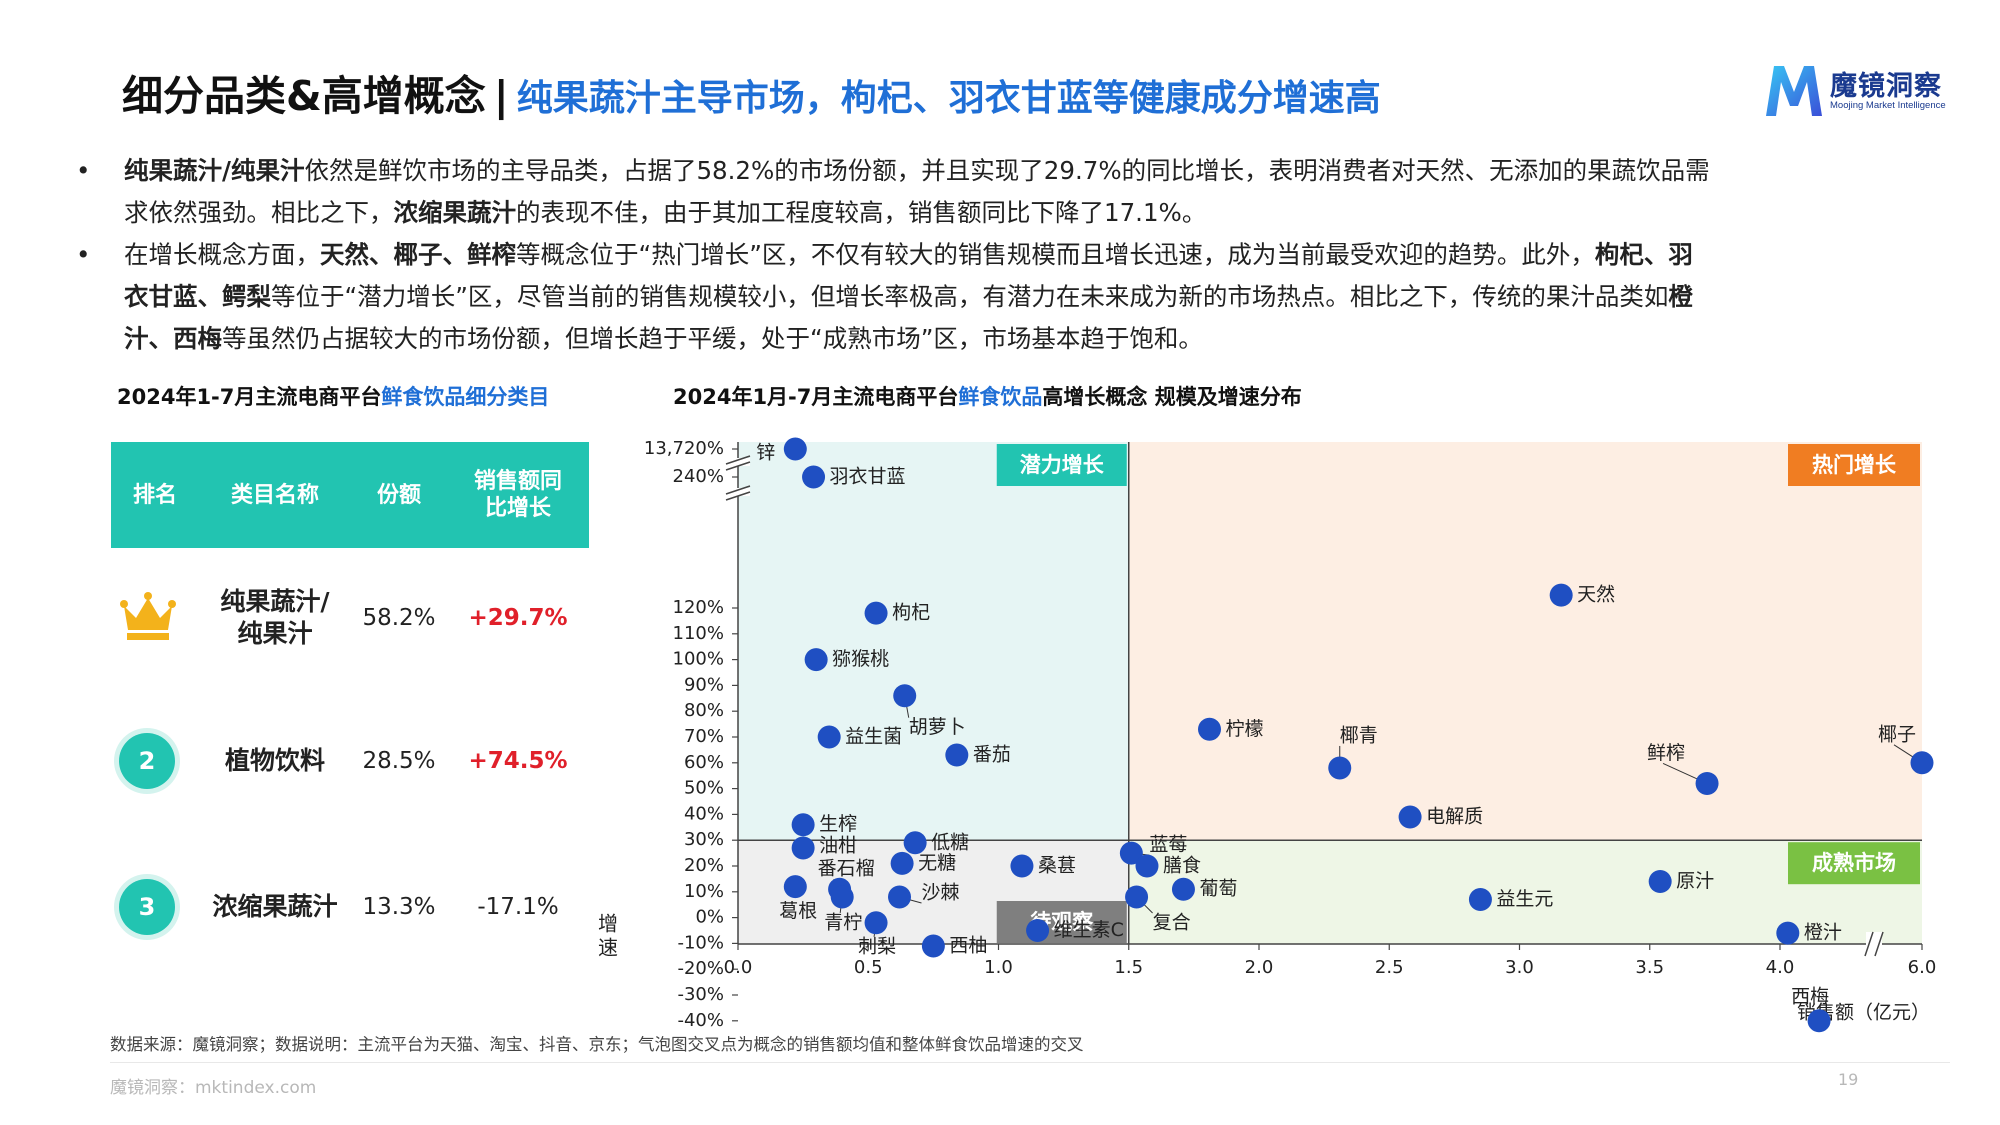 The height and width of the screenshot is (1125, 2000). Describe the element at coordinates (698, 659) in the screenshot. I see `y-tick-label: 100%` at that location.